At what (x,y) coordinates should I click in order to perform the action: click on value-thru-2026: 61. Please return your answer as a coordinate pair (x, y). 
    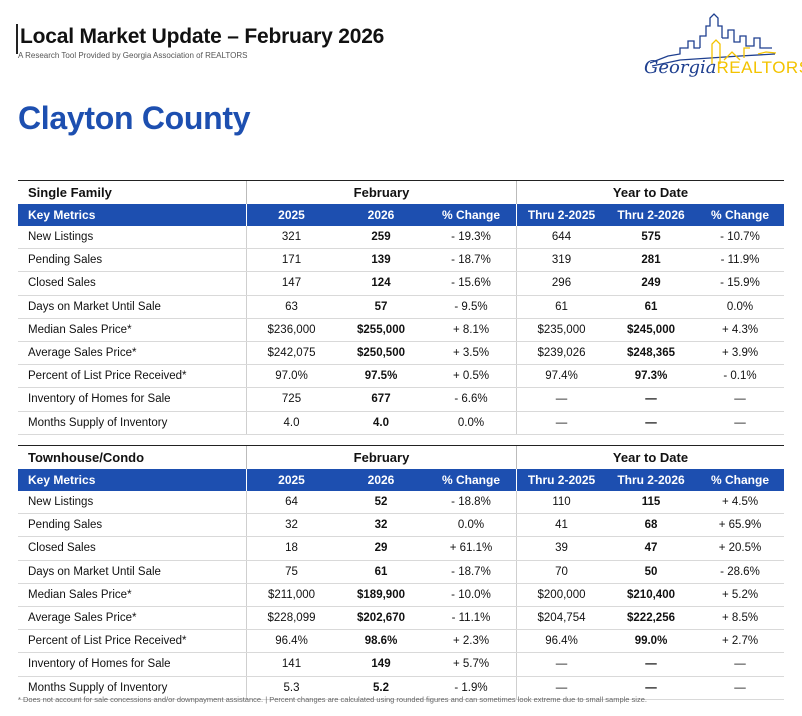
    Looking at the image, I should click on (651, 306).